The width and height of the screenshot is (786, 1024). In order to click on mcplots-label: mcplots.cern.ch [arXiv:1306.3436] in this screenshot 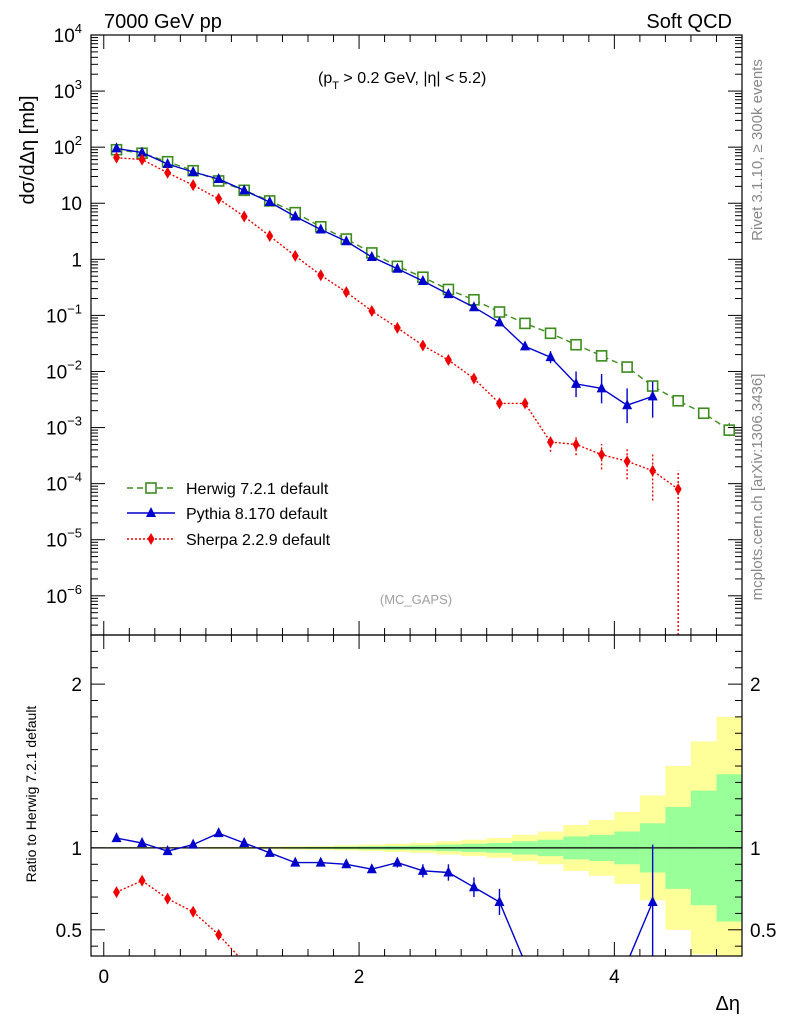, I will do `click(757, 487)`.